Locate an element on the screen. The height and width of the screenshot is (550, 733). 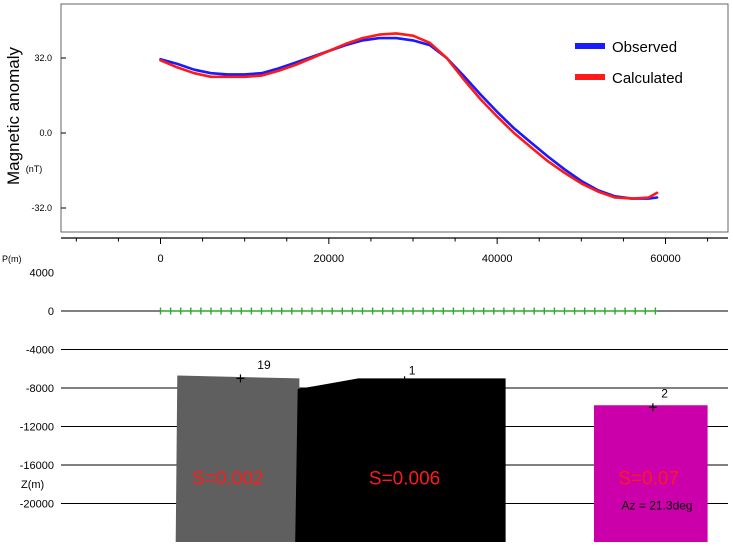
profile-y-axis: 32.0 0.0 -32.0 is located at coordinates (48, 133).